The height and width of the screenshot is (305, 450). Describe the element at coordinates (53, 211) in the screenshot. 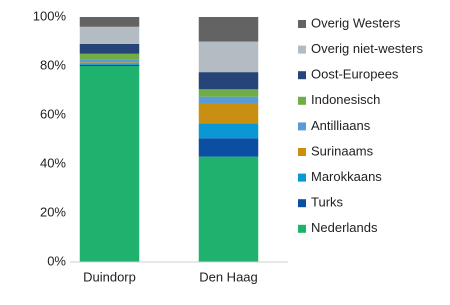

I see `y-tick-label: 20%` at that location.